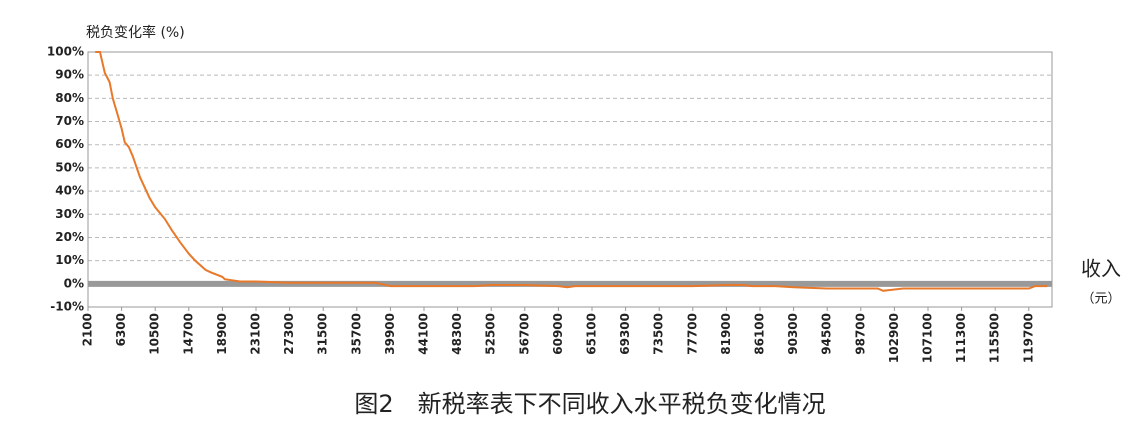 The height and width of the screenshot is (433, 1141). What do you see at coordinates (457, 334) in the screenshot?
I see `x-tick-label: 48300` at bounding box center [457, 334].